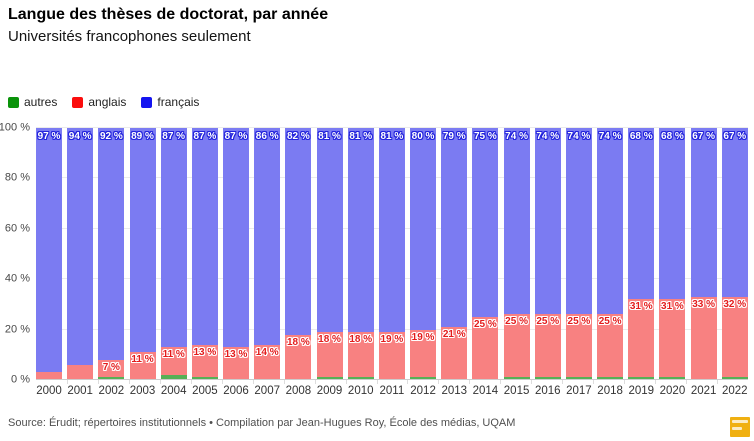  Describe the element at coordinates (267, 362) in the screenshot. I see `segment-anglais: 14 %` at that location.